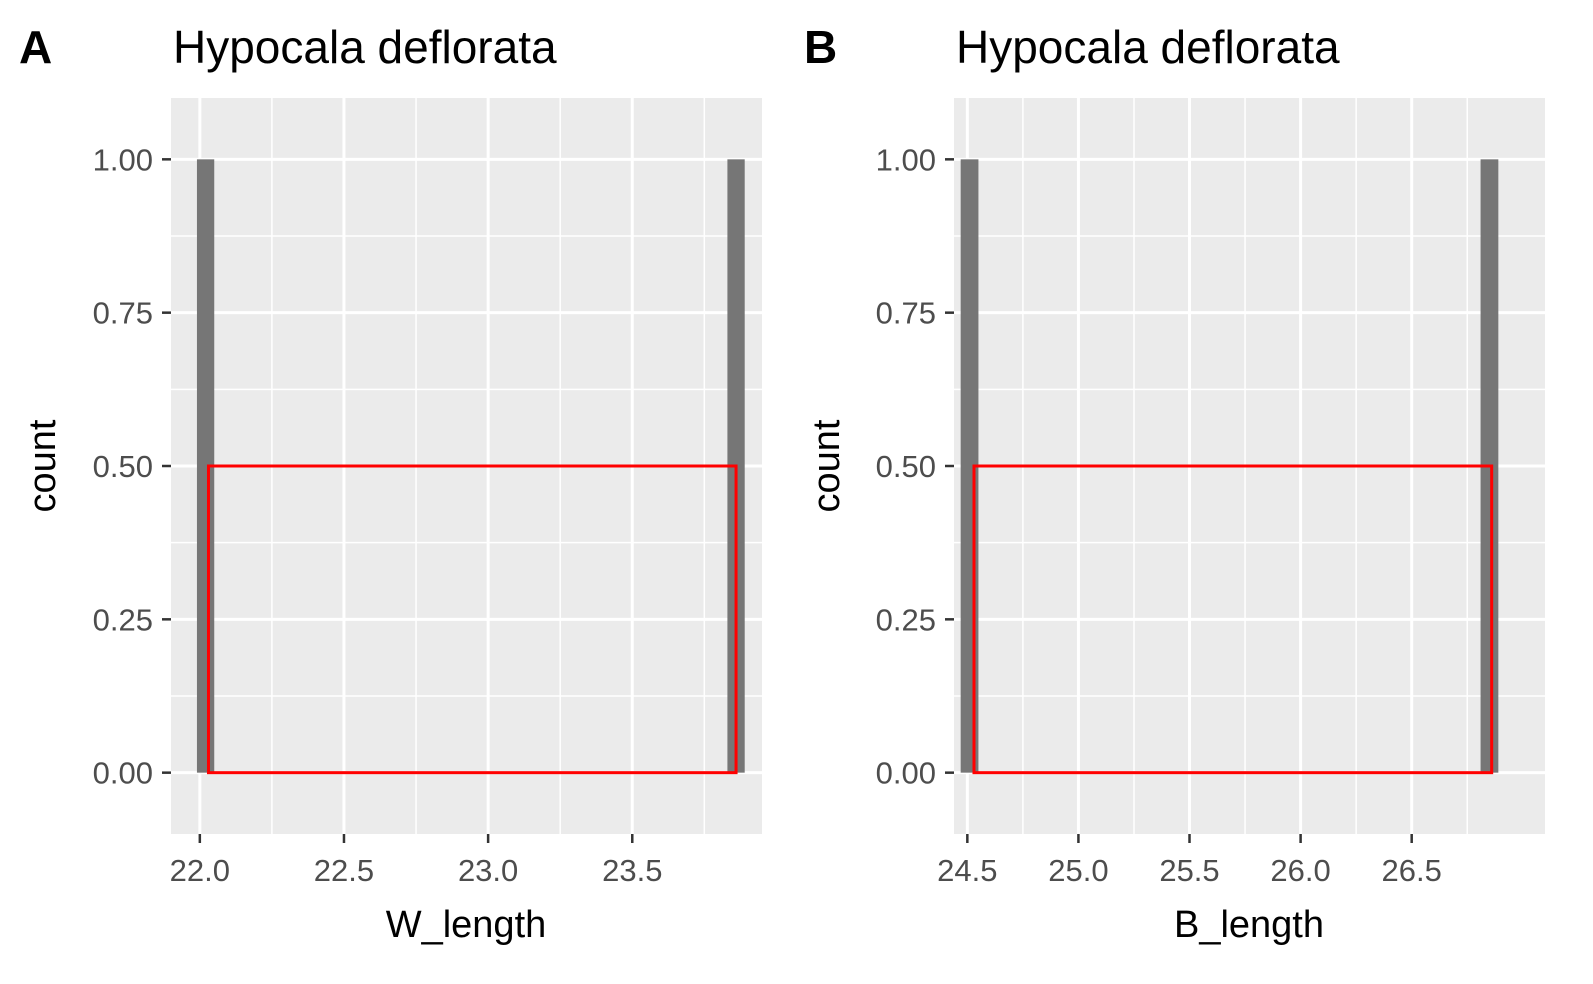 The image size is (1593, 984). Describe the element at coordinates (632, 870) in the screenshot. I see `x-tick-label: 23.5` at that location.